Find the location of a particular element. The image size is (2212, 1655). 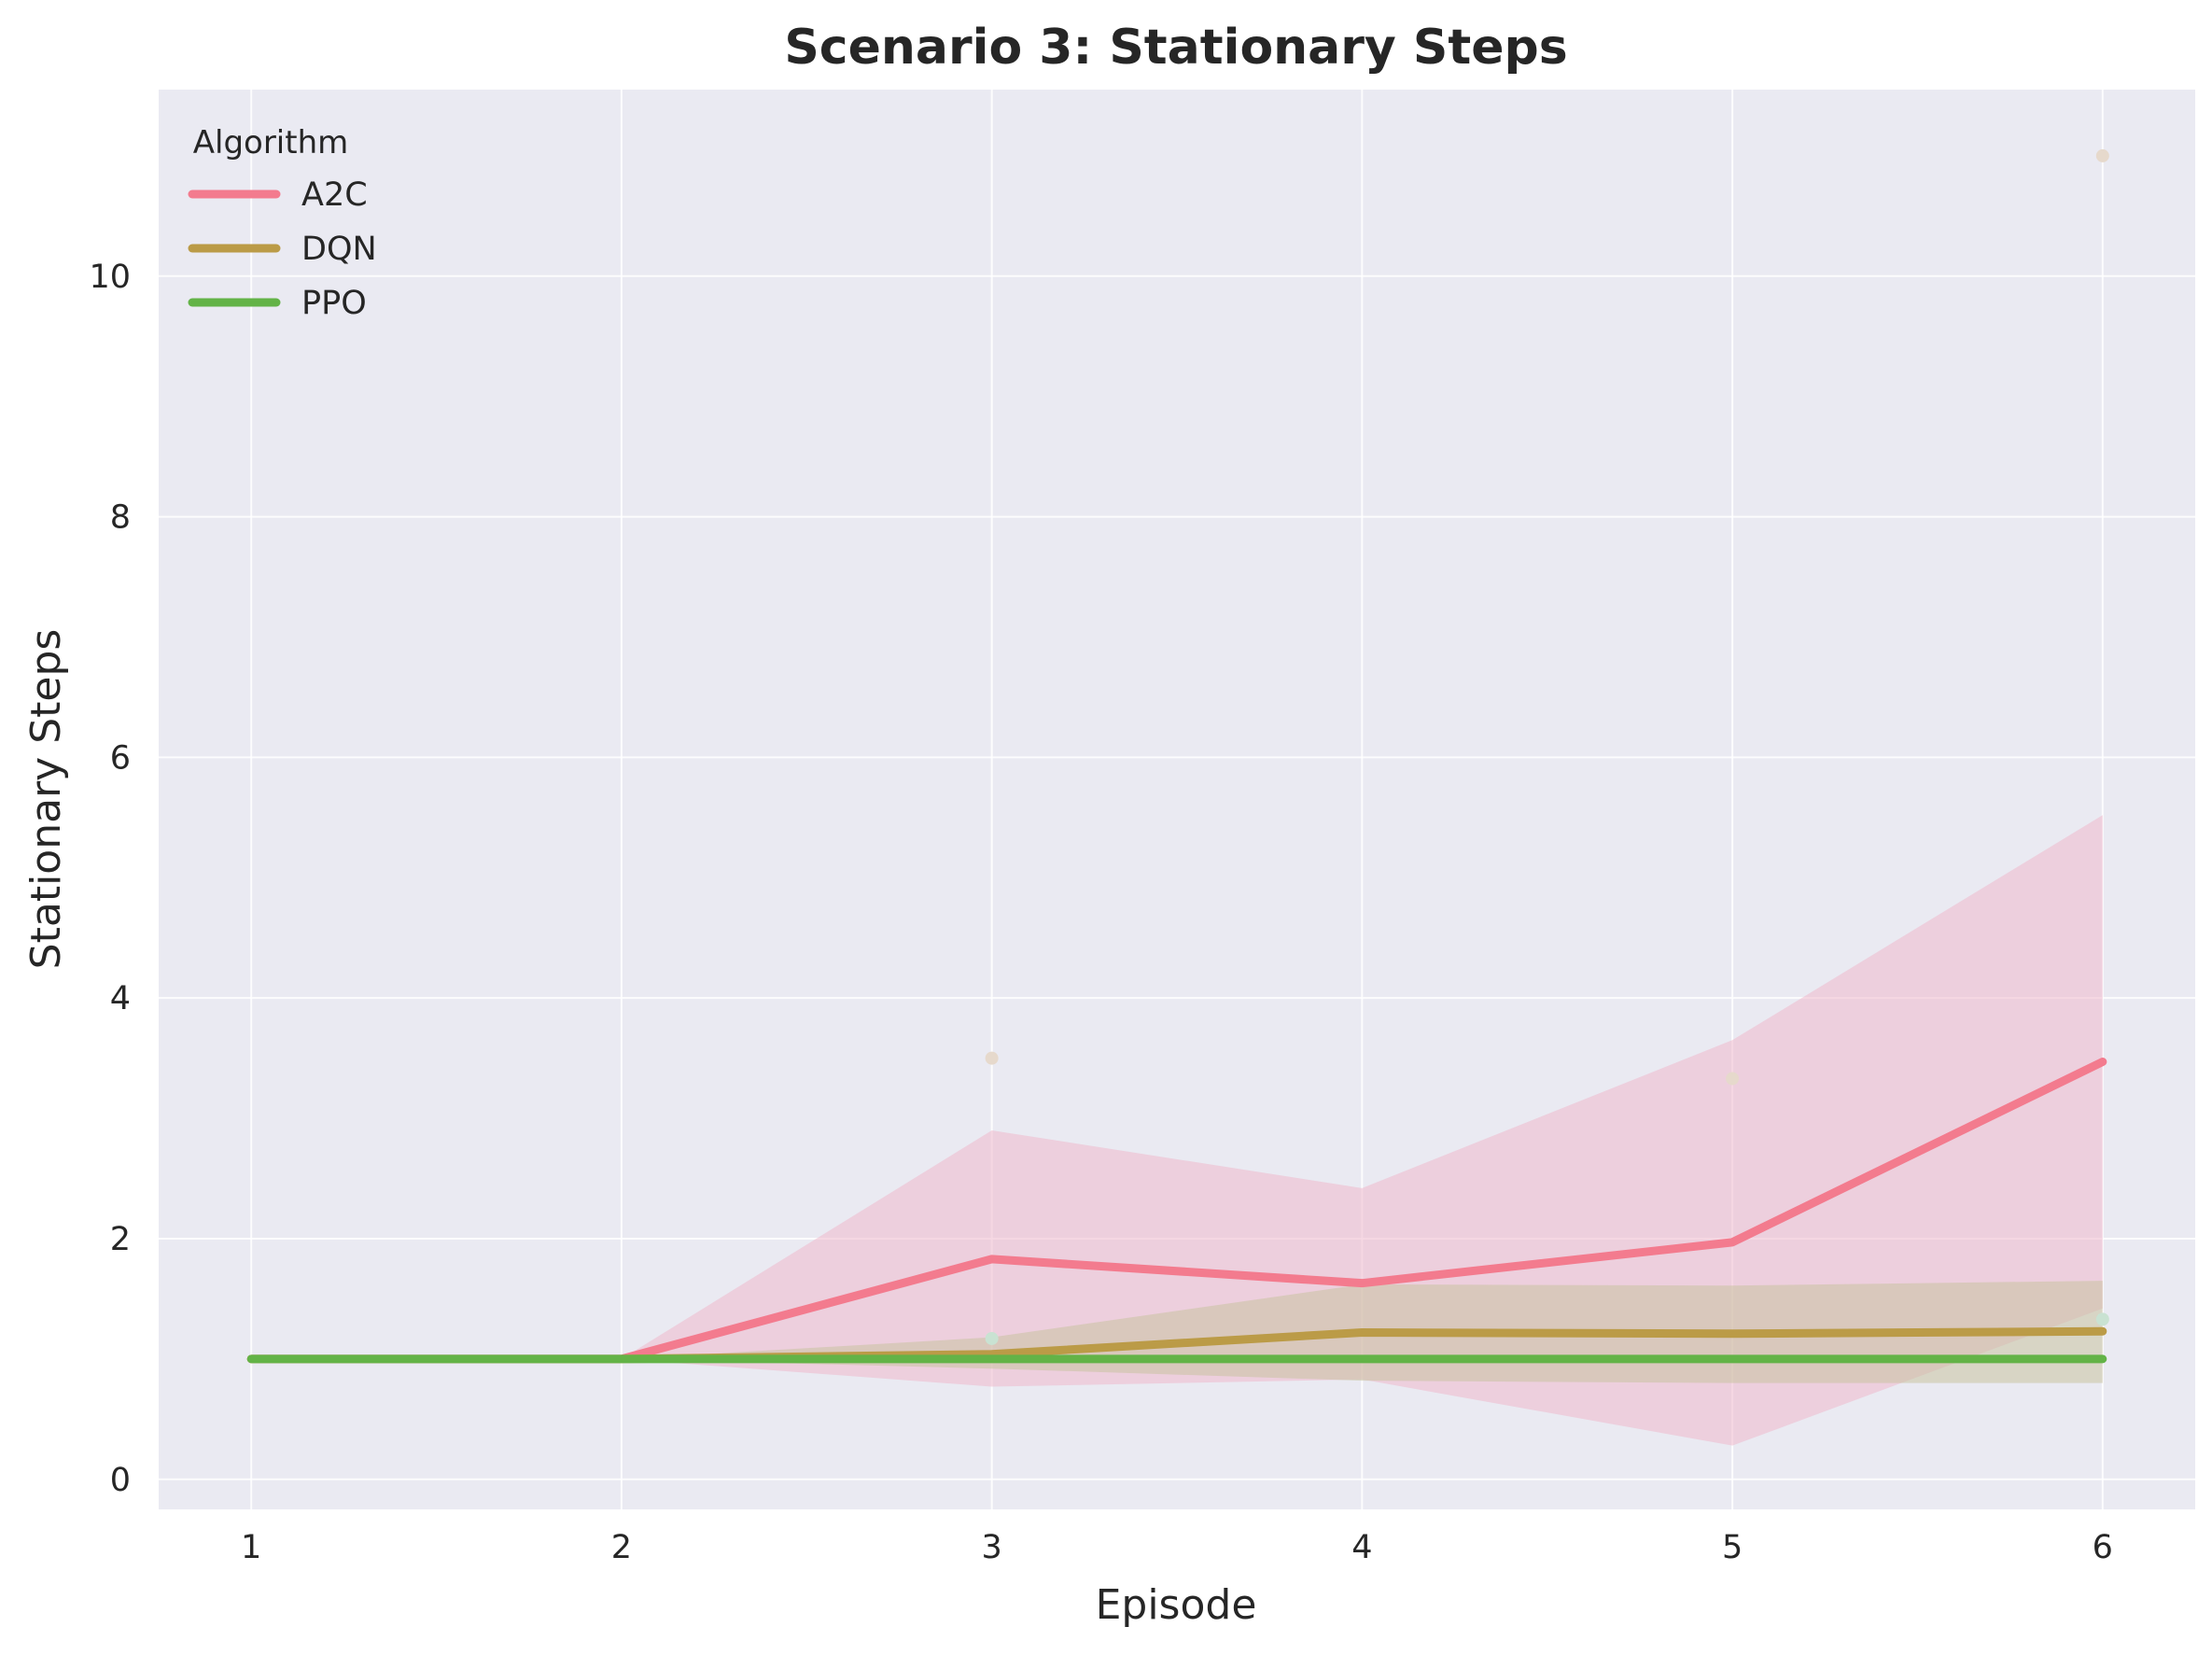

legend: Algorithm A2C DQN PPO is located at coordinates (282, 223).